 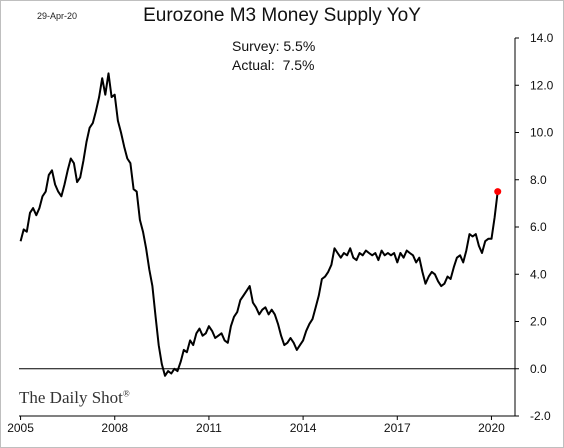 I want to click on y-tick-label: 14.0, so click(x=542, y=38).